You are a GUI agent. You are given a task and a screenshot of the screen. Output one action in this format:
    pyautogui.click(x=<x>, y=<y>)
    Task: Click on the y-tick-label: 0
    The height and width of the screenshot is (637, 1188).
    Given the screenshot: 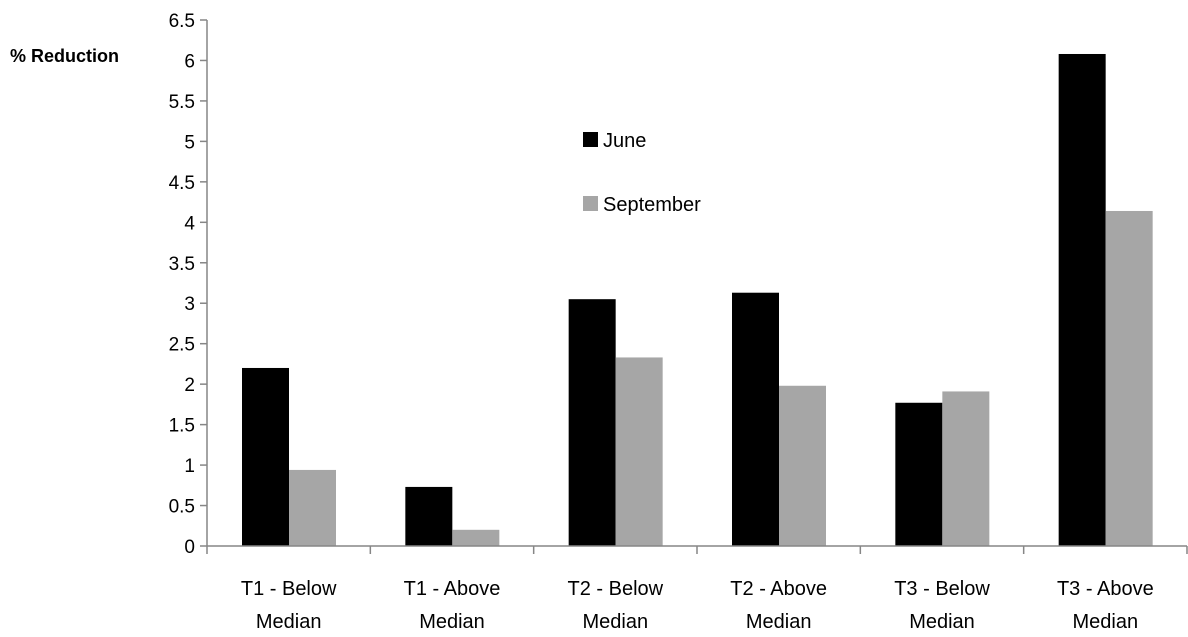 What is the action you would take?
    pyautogui.click(x=189, y=547)
    